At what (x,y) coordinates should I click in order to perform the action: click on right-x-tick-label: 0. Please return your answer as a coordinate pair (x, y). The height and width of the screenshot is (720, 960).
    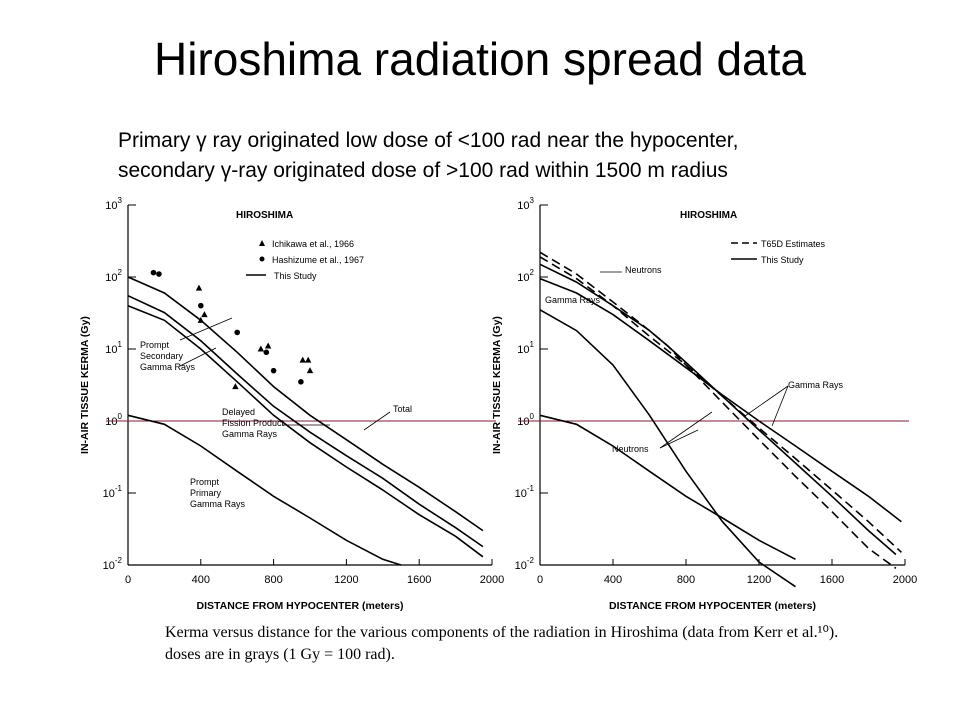
    Looking at the image, I should click on (540, 580).